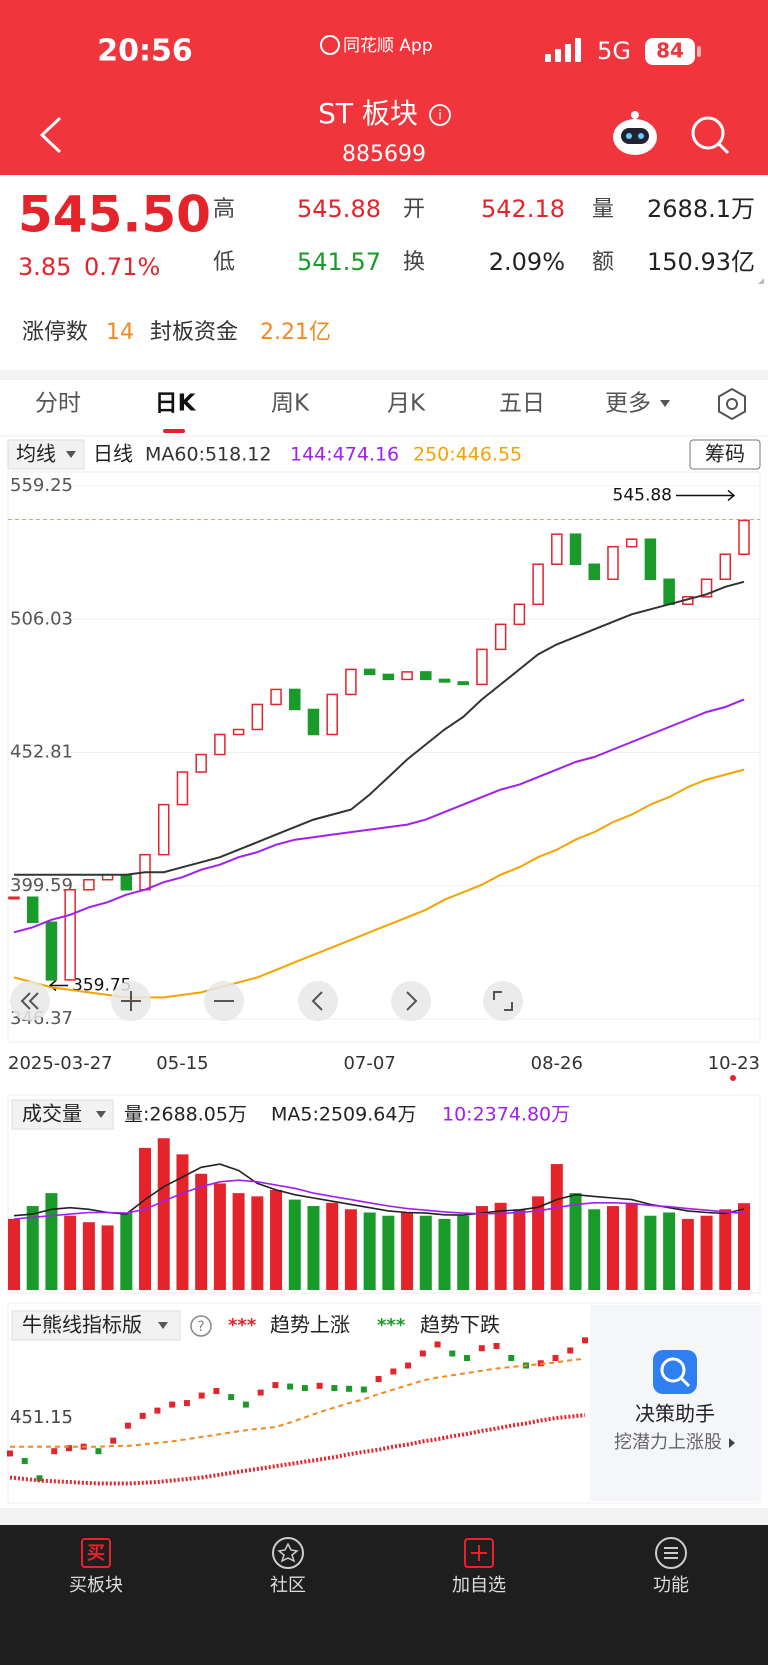 The height and width of the screenshot is (1665, 768). I want to click on page-code: 885699, so click(384, 154).